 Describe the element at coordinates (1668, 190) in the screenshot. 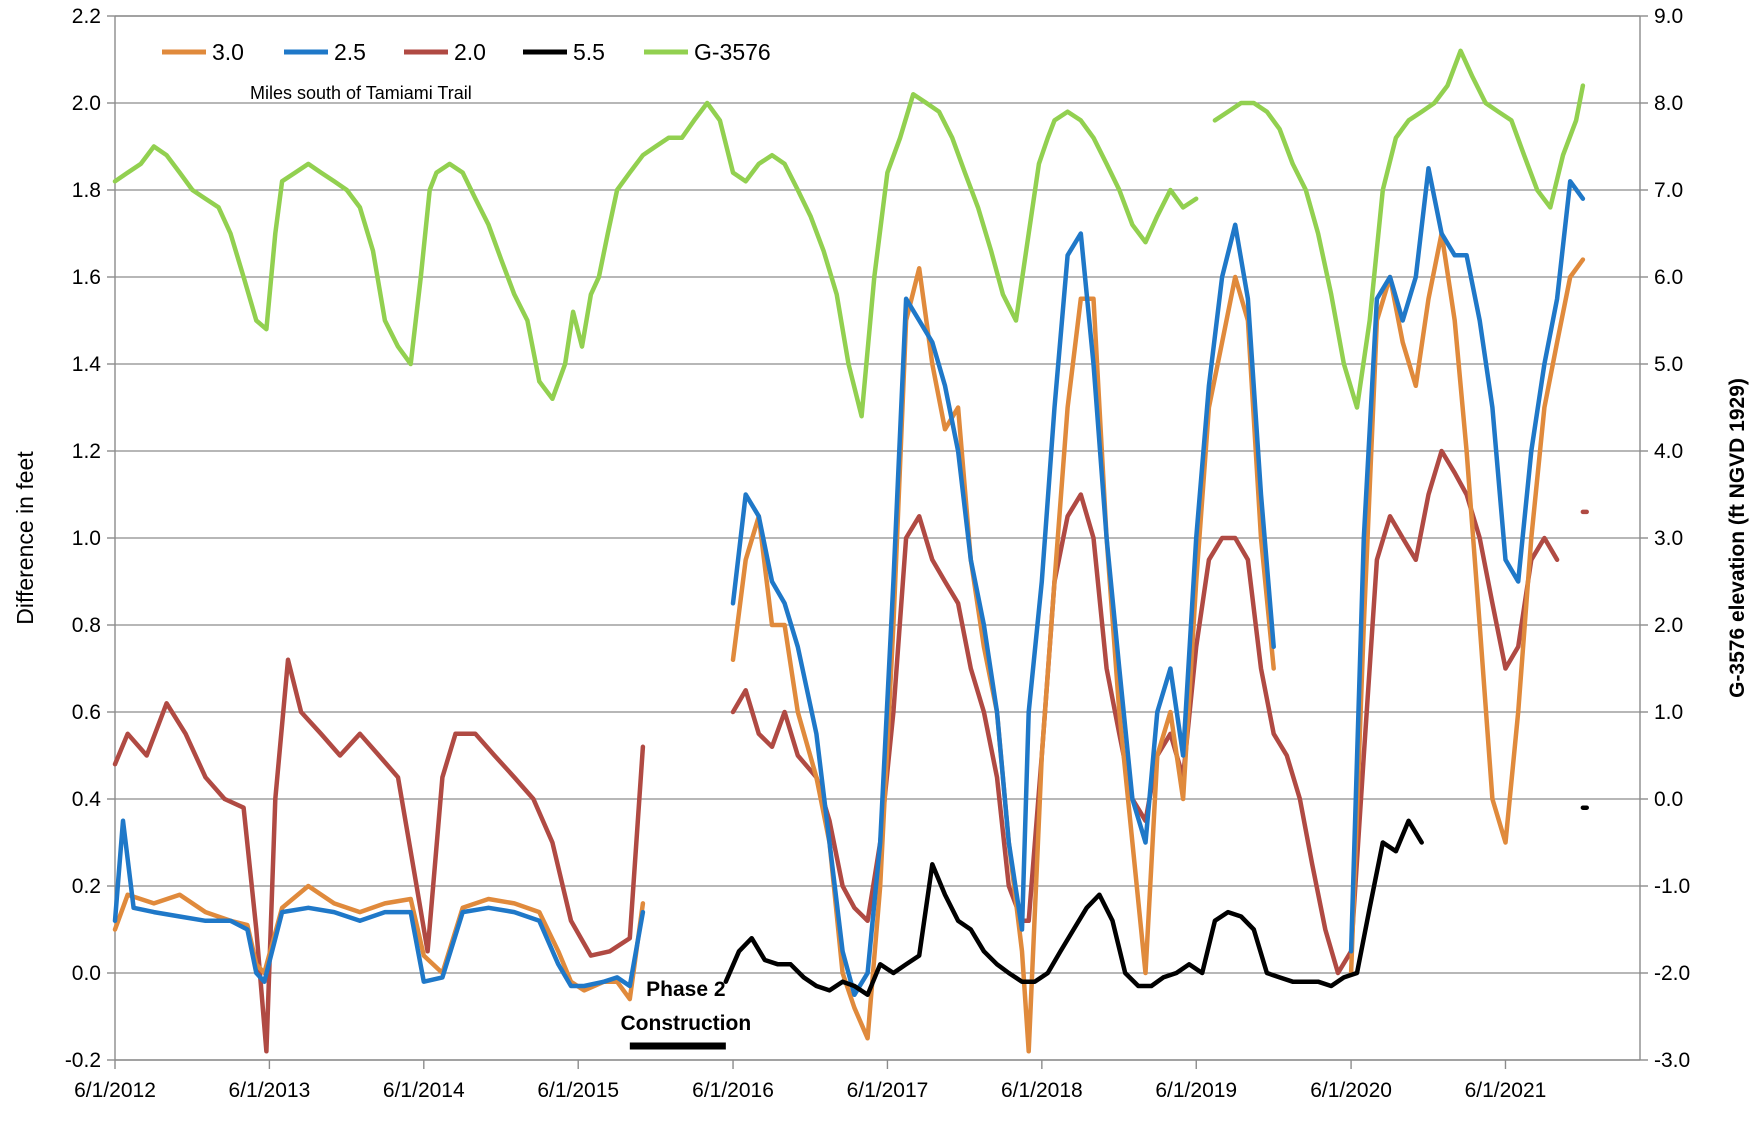

I see `right-tick-label: 7.0` at that location.